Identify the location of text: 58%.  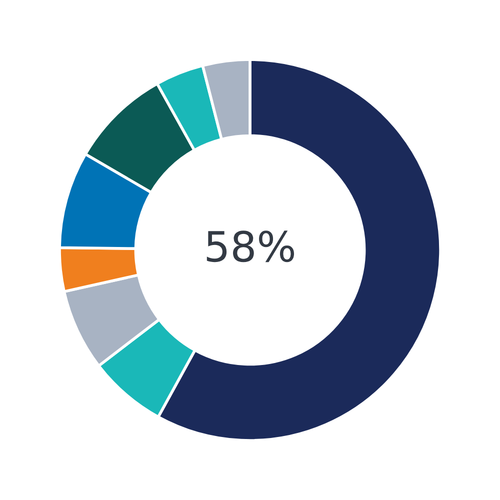
(250, 246).